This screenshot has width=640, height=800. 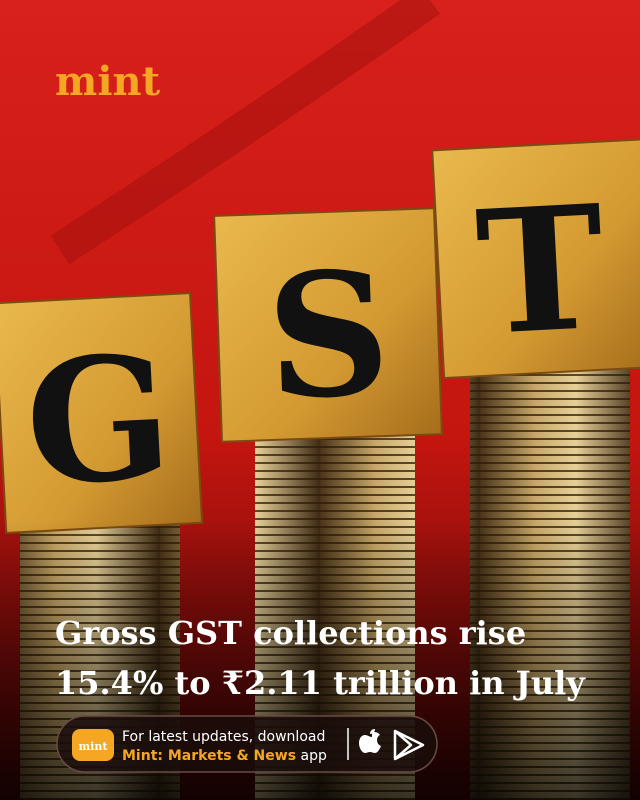 What do you see at coordinates (370, 741) in the screenshot?
I see `apple-store-icon` at bounding box center [370, 741].